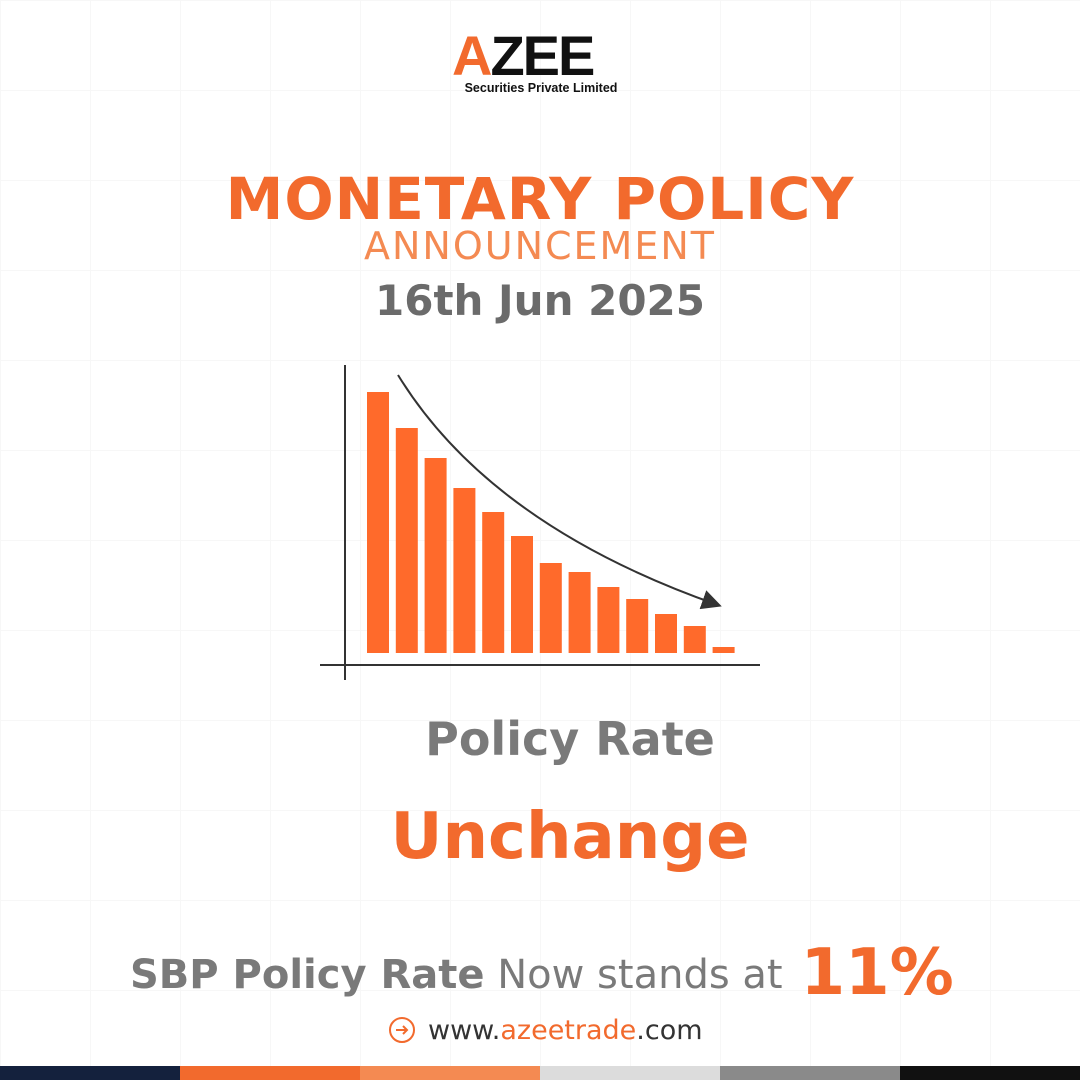 This screenshot has width=1080, height=1080. What do you see at coordinates (472, 55) in the screenshot?
I see `logo-letter-a: A` at bounding box center [472, 55].